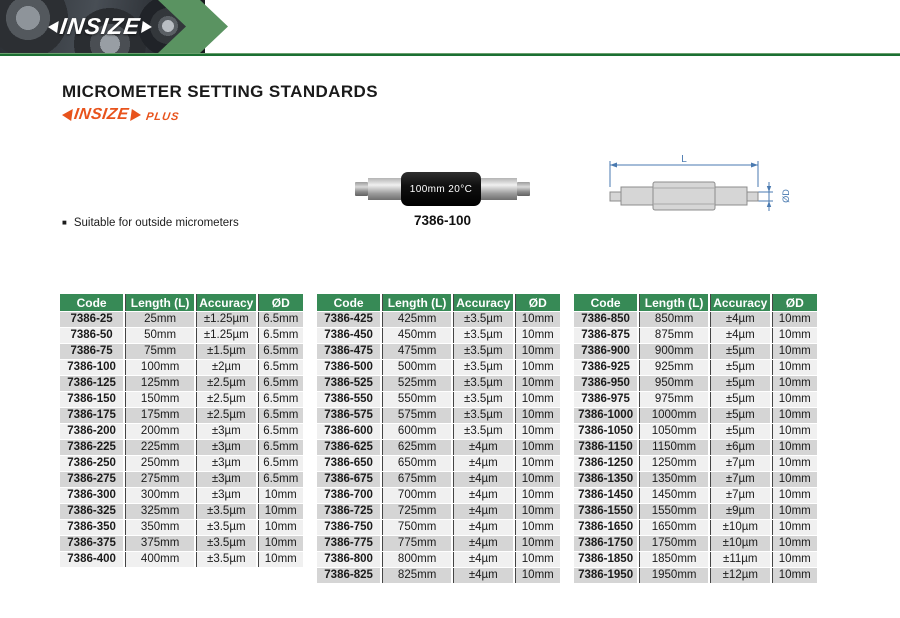 The width and height of the screenshot is (900, 618). What do you see at coordinates (695, 431) in the screenshot?
I see `table-row: 7386-1050 1050mm ±5µm 10mm` at bounding box center [695, 431].